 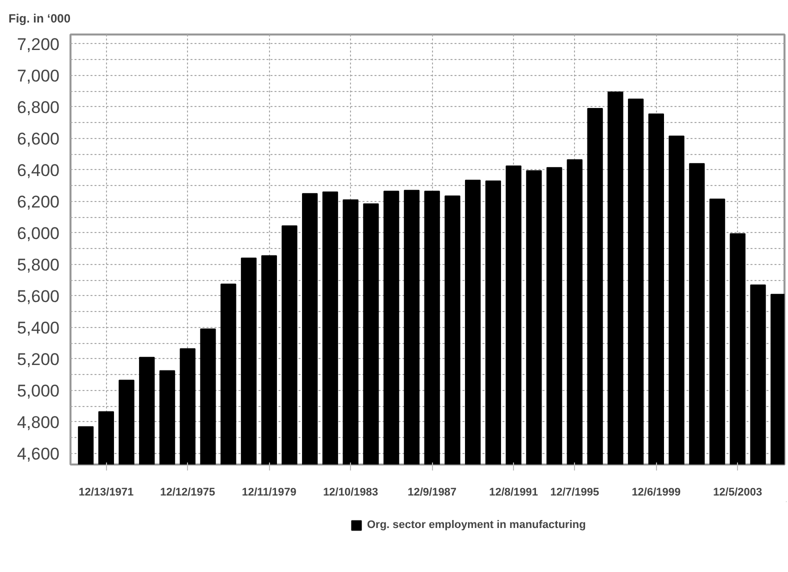 What do you see at coordinates (38, 264) in the screenshot?
I see `y-tick-label: 5,800` at bounding box center [38, 264].